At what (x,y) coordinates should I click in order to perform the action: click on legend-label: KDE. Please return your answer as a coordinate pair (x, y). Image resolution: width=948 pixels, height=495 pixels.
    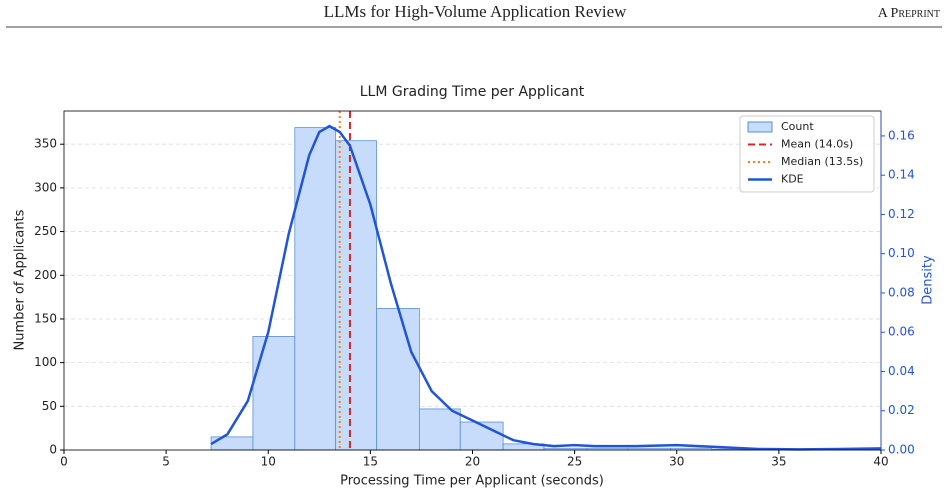
    Looking at the image, I should click on (792, 179).